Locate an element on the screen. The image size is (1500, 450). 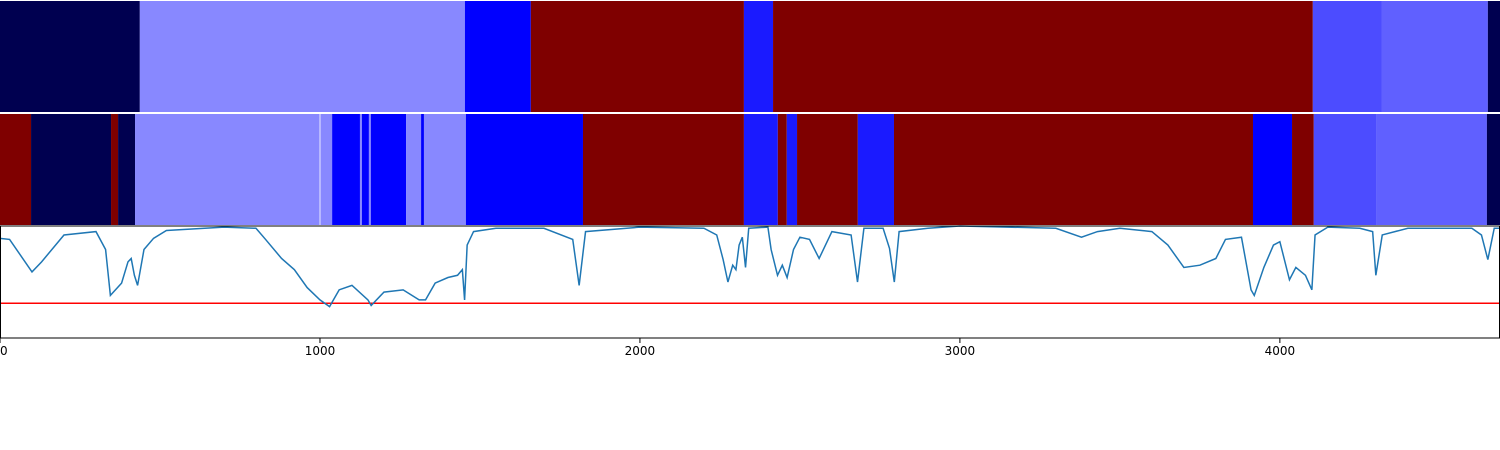
x-tick-label: 4000 is located at coordinates (1280, 351).